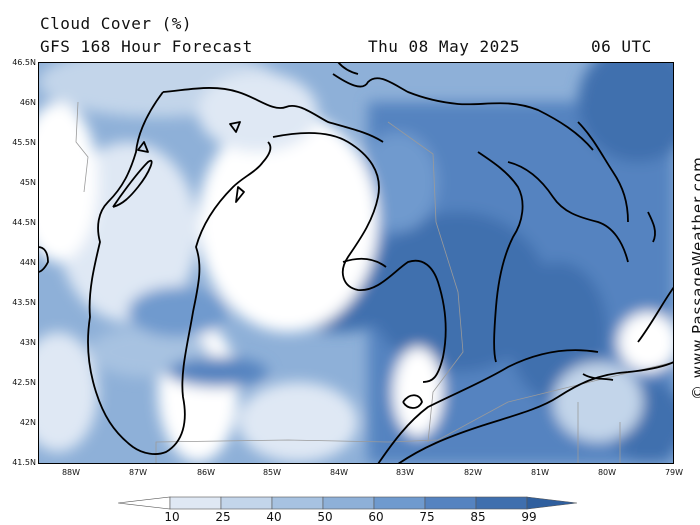 The image size is (700, 525). I want to click on lat-label: 43.5N, so click(24, 302).